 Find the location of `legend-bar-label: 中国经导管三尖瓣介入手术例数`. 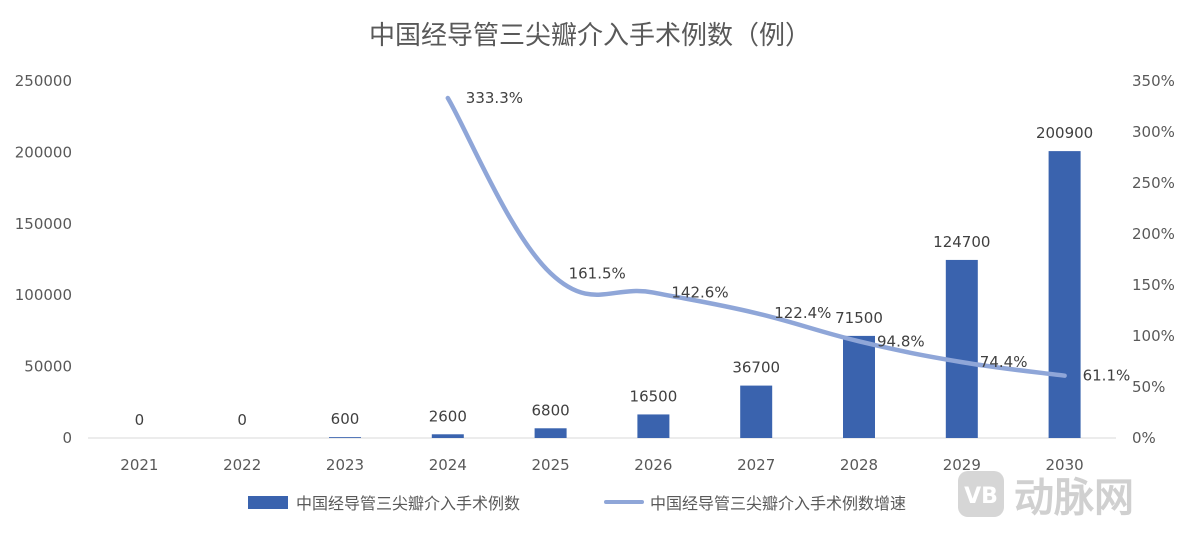

legend-bar-label: 中国经导管三尖瓣介入手术例数 is located at coordinates (408, 503).